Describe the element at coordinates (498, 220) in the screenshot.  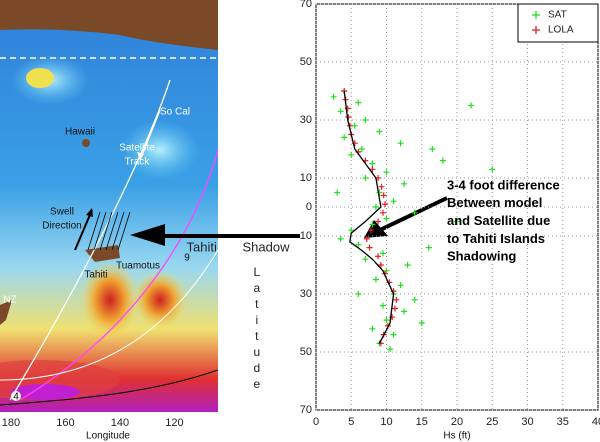
I see `annotation: and Satellite due` at that location.